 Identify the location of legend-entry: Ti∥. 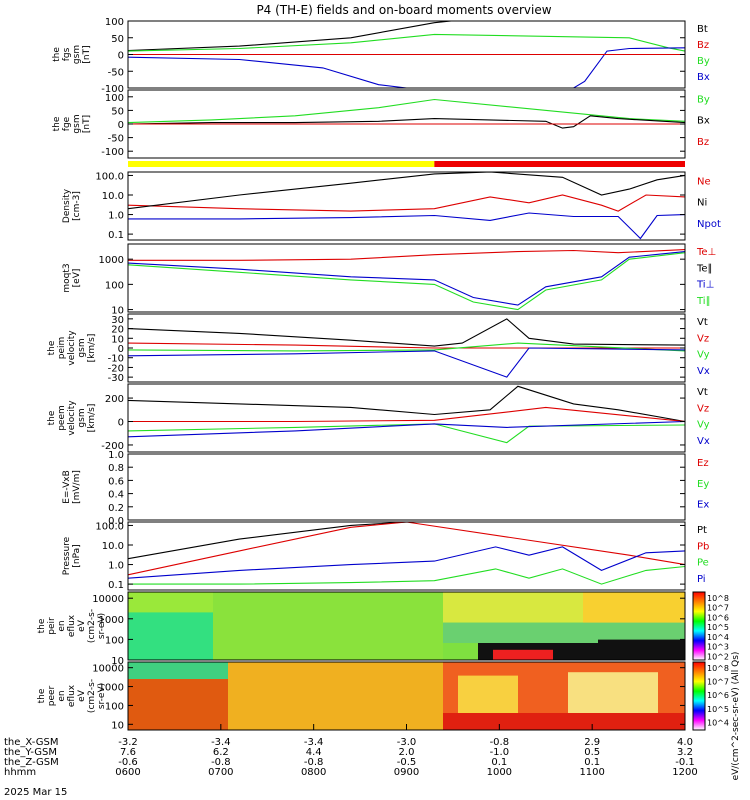
(703, 301).